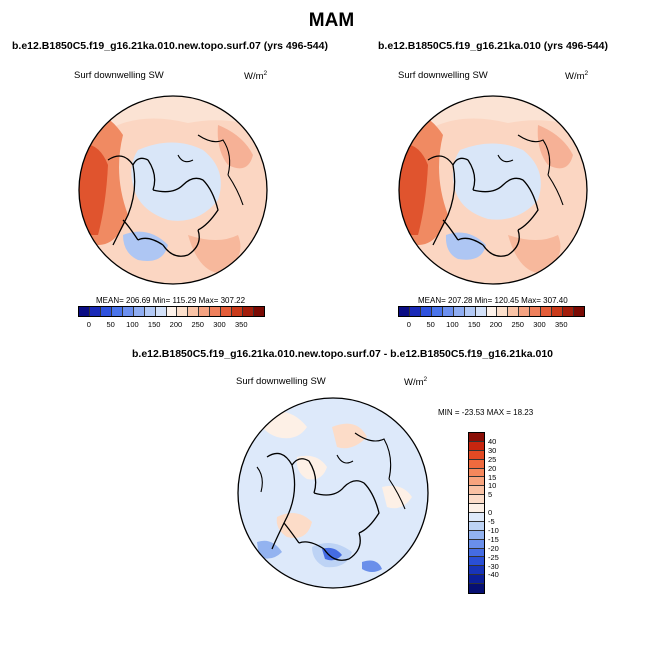  Describe the element at coordinates (492, 459) in the screenshot. I see `colorbar-tick-label: 25` at that location.